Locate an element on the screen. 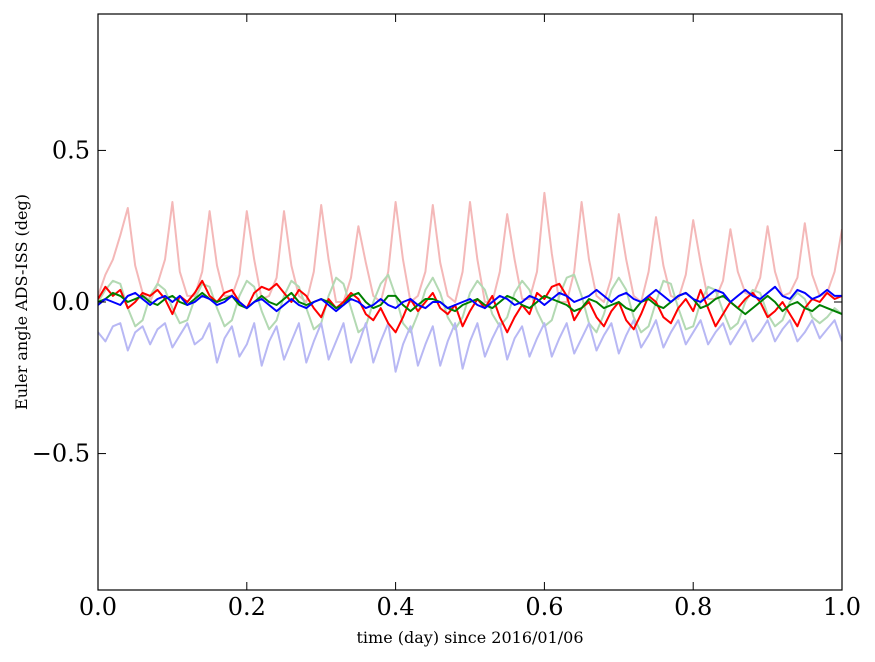  x-axis-label: time (day) since 2016/01/06 is located at coordinates (469, 637).